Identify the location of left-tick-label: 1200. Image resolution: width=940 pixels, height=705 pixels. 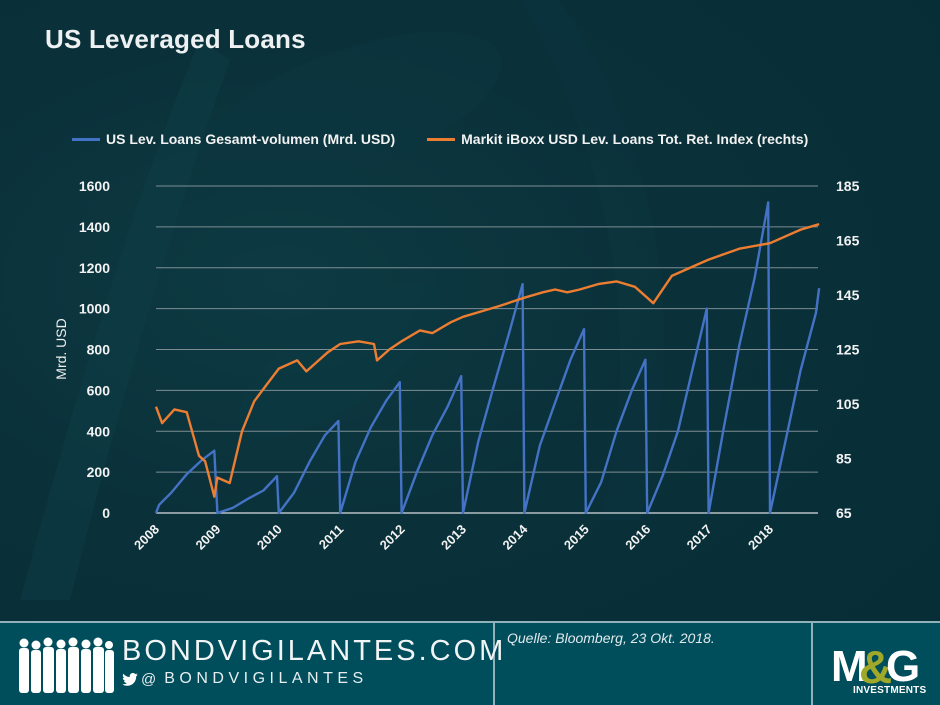
(94, 268).